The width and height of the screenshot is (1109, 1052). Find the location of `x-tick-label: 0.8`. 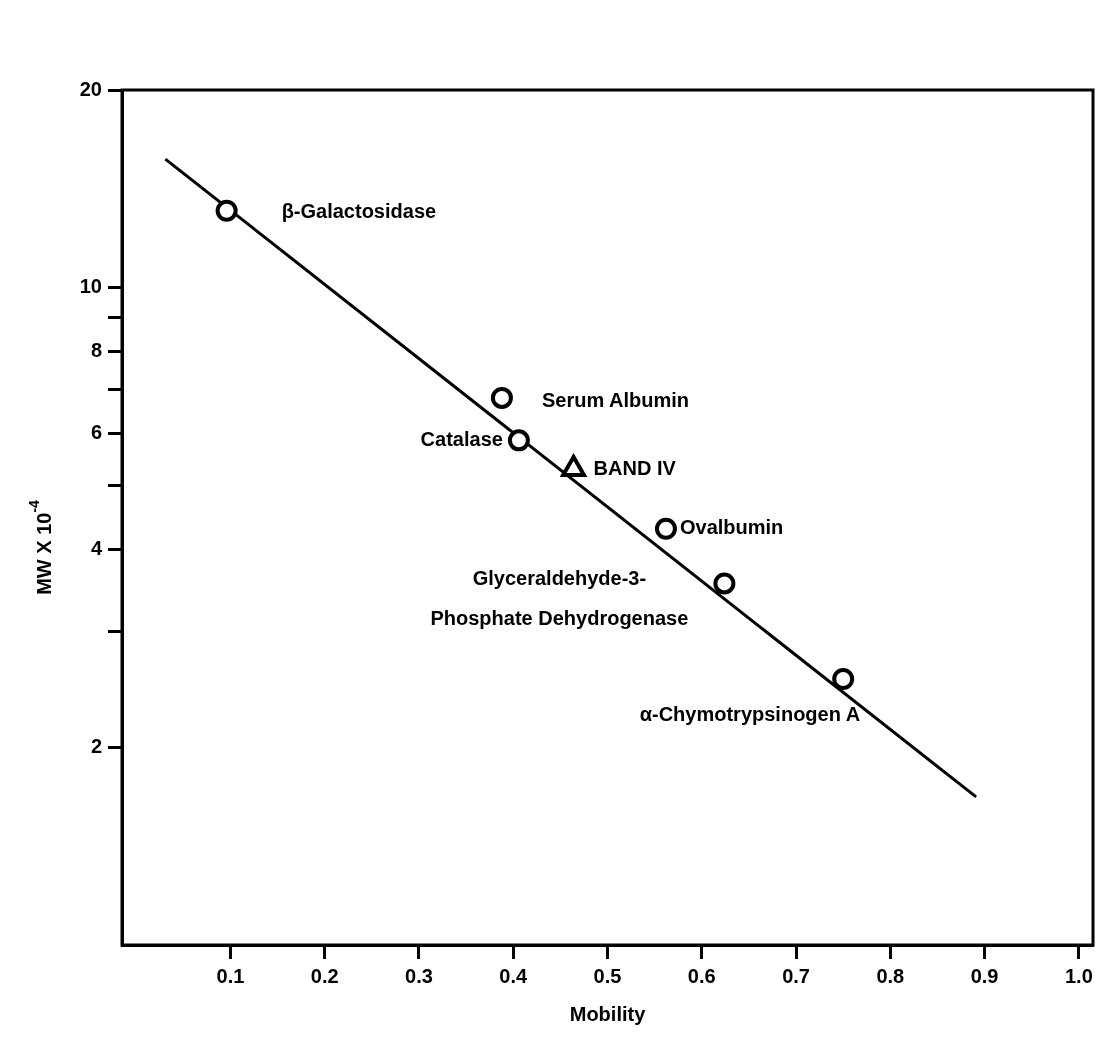

x-tick-label: 0.8 is located at coordinates (890, 975).